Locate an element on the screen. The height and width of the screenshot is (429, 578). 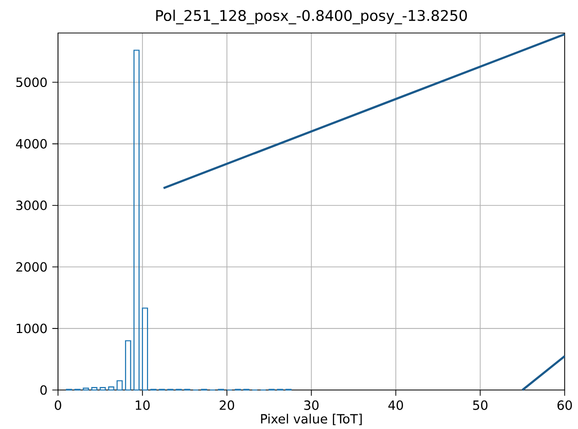
y-tick-label: 1000 is located at coordinates (31, 329).